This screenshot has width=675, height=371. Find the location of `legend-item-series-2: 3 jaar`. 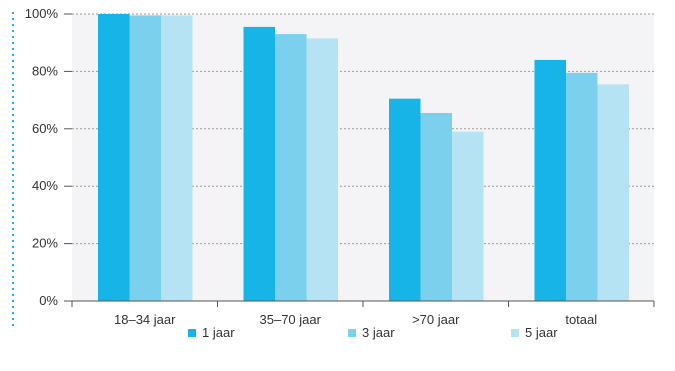

legend-item-series-2: 3 jaar is located at coordinates (371, 332).